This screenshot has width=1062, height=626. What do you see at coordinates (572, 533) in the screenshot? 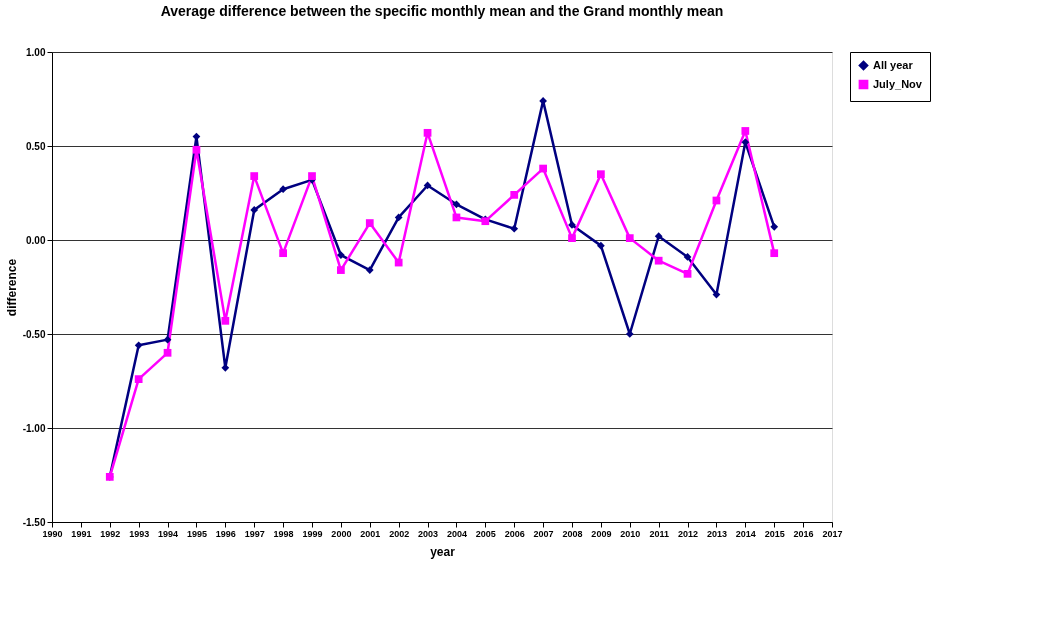
I see `x-tick-label: 2008` at bounding box center [572, 533].